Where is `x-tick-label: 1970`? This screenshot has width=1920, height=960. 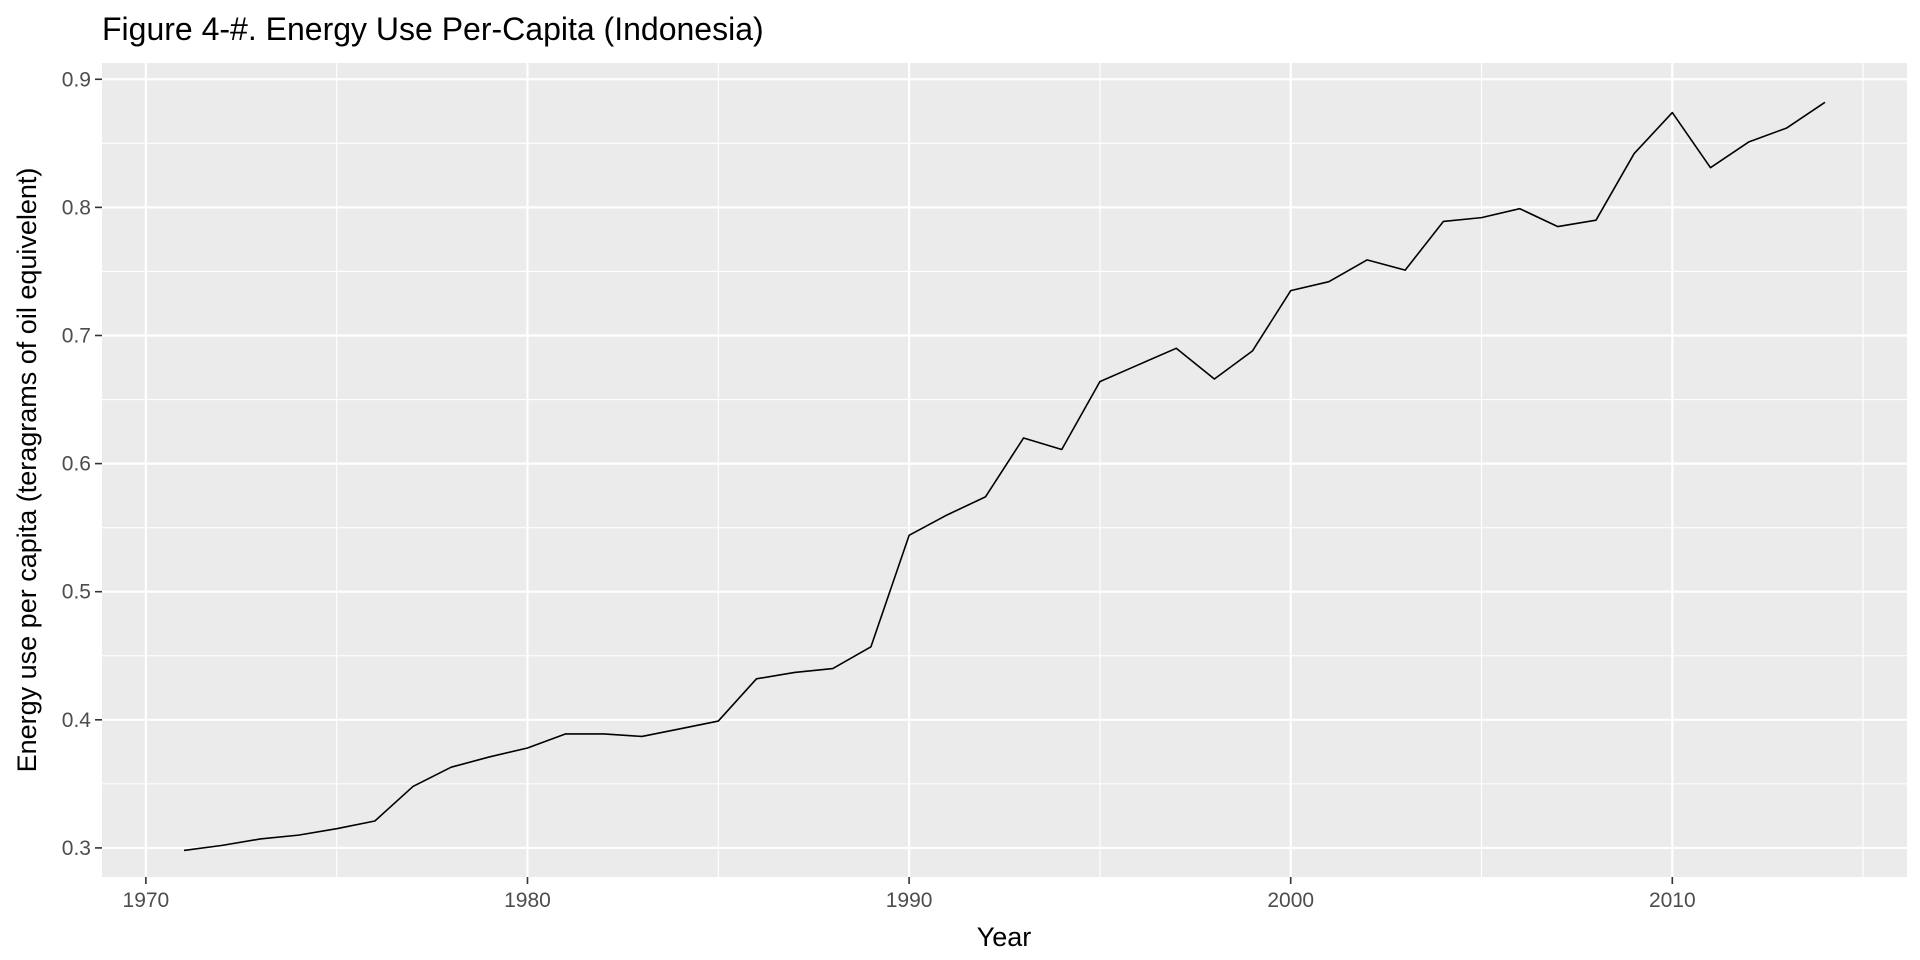 x-tick-label: 1970 is located at coordinates (146, 900).